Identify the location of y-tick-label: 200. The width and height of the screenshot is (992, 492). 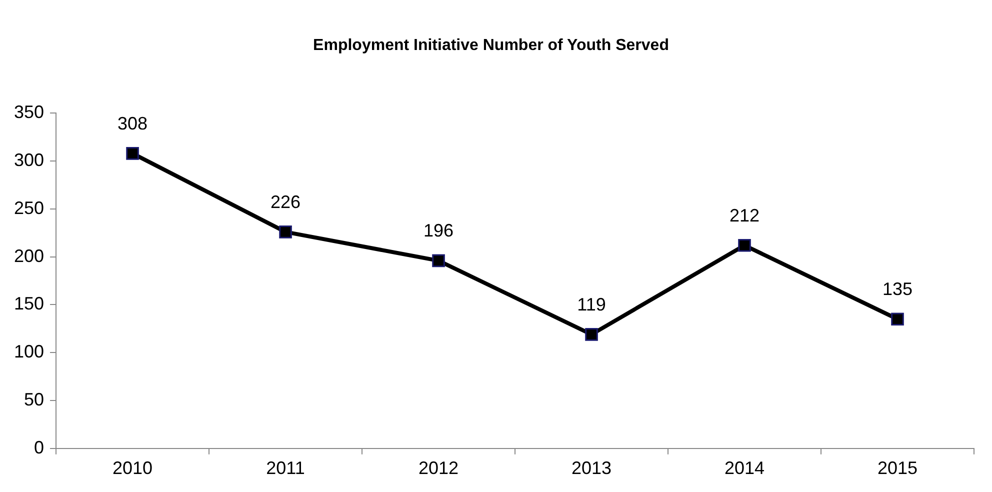
(29, 256).